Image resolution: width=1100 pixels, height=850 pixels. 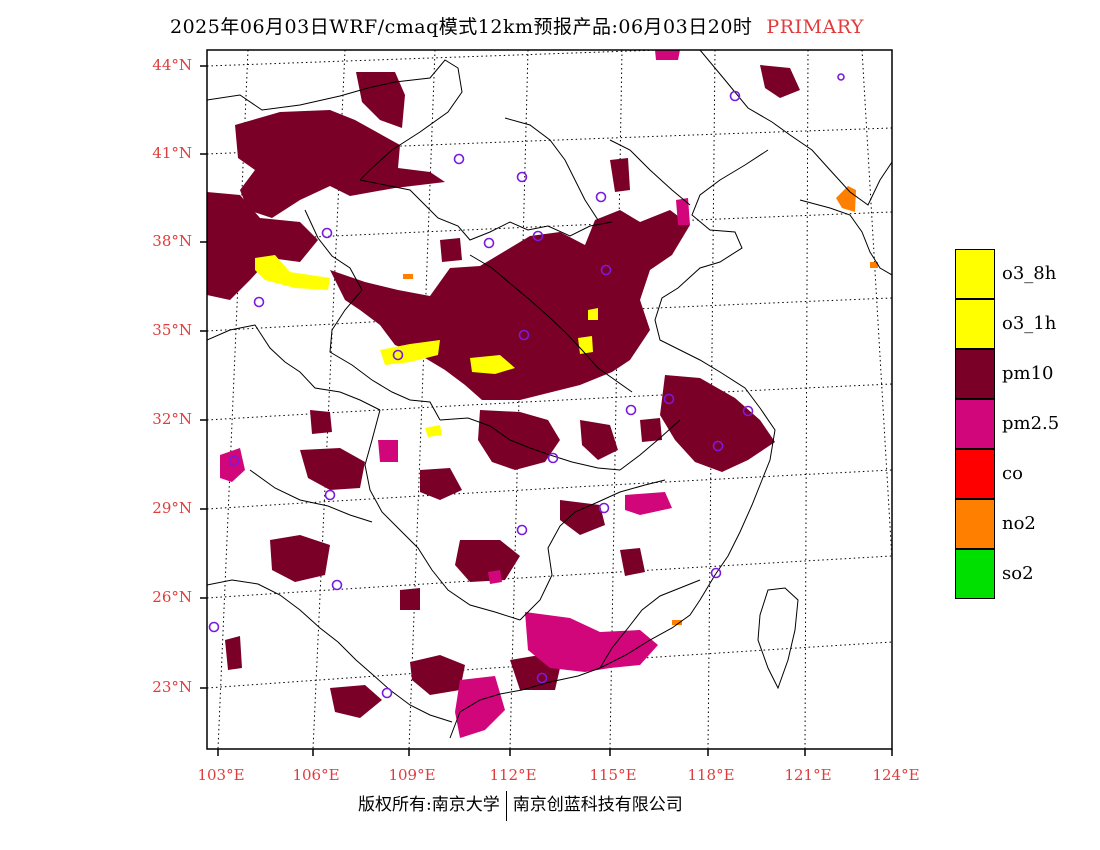 I want to click on lon-label-115: 115°E, so click(x=613, y=775).